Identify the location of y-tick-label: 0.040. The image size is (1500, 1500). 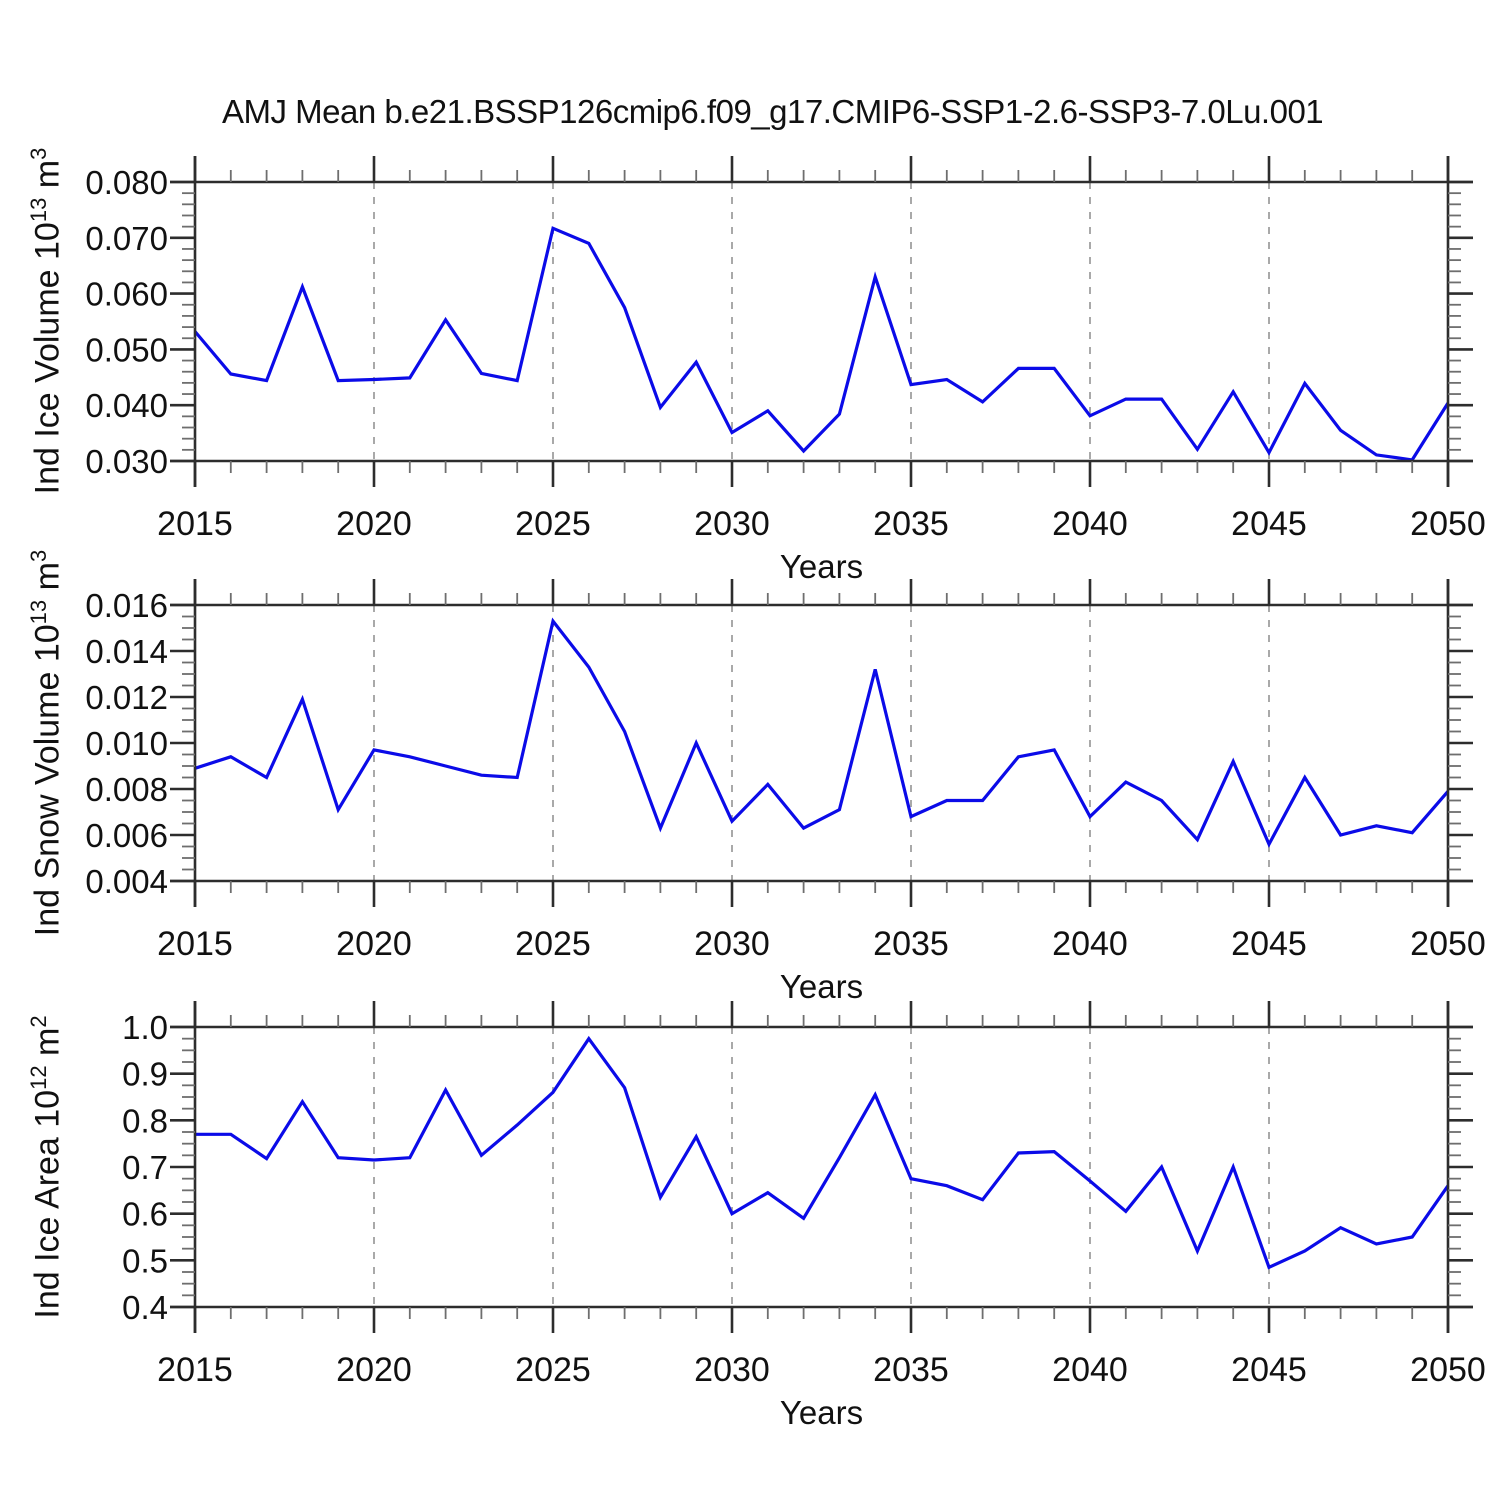
(126, 405).